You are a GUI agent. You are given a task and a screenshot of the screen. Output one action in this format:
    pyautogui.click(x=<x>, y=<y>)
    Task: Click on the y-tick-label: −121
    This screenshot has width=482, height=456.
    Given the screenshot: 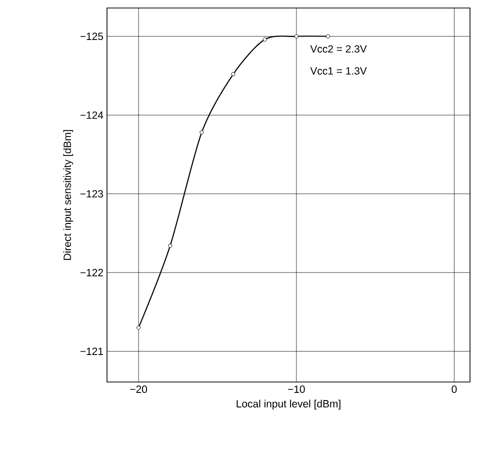 What is the action you would take?
    pyautogui.click(x=91, y=351)
    